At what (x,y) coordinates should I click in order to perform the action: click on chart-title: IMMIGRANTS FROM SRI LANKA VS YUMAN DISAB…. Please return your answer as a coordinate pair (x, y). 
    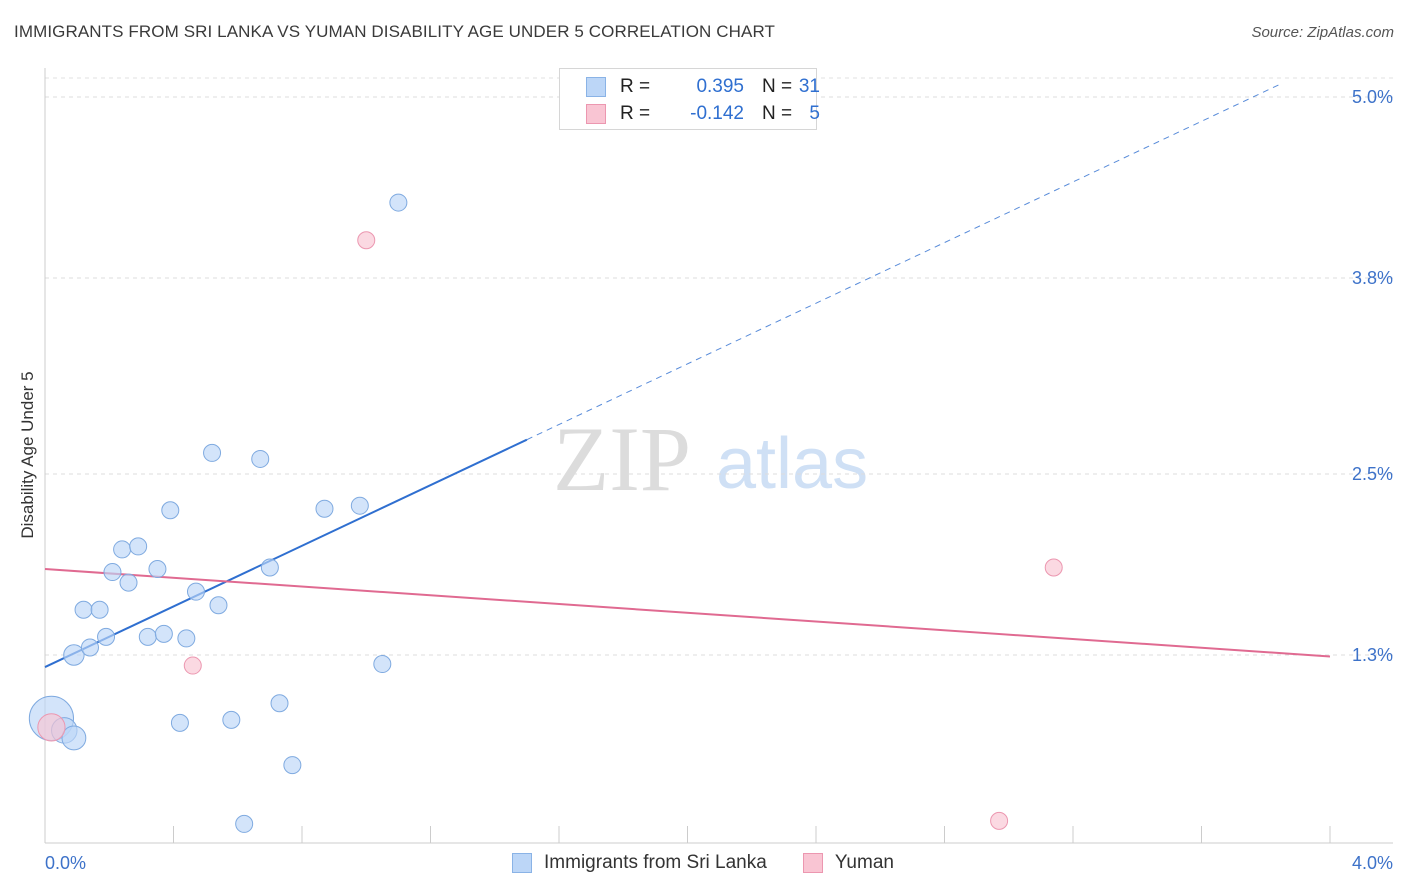
    Looking at the image, I should click on (394, 31).